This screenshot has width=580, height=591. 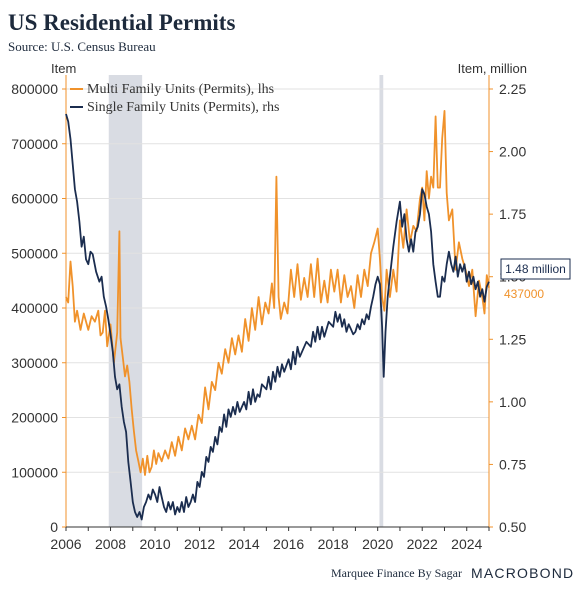 I want to click on x-tick-label-7: 2020, so click(x=377, y=544).